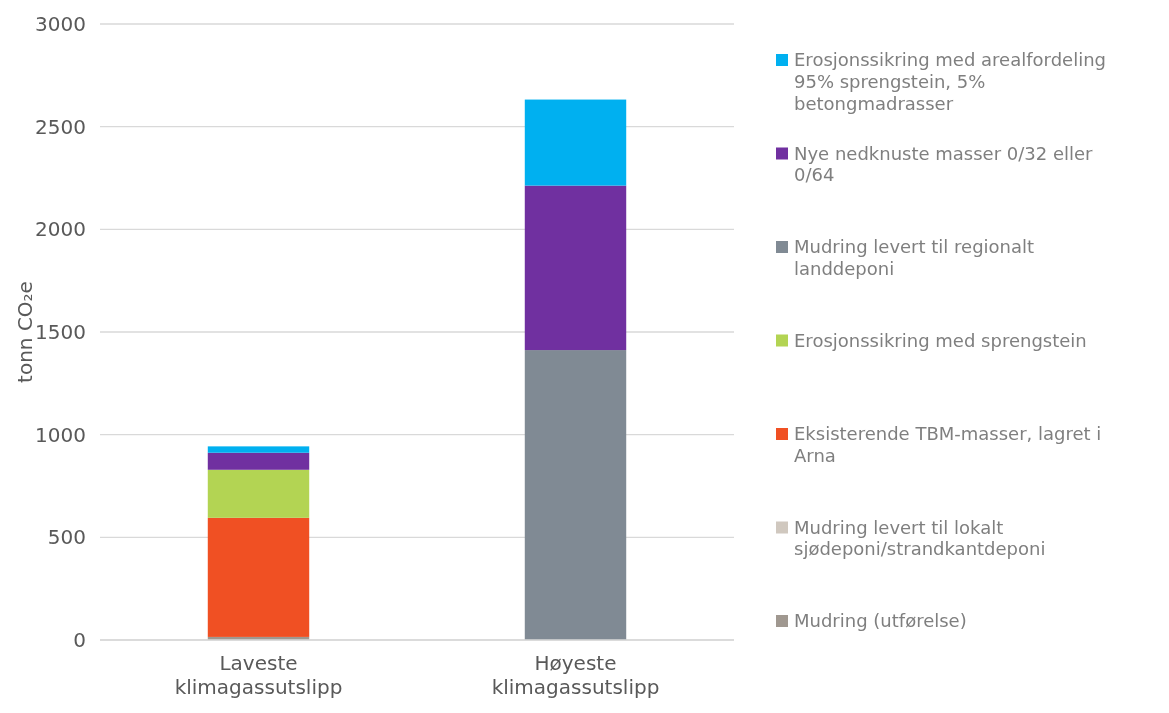 The image size is (1169, 713). Describe the element at coordinates (25, 332) in the screenshot. I see `y-axis-title: tonn CO₂e` at that location.